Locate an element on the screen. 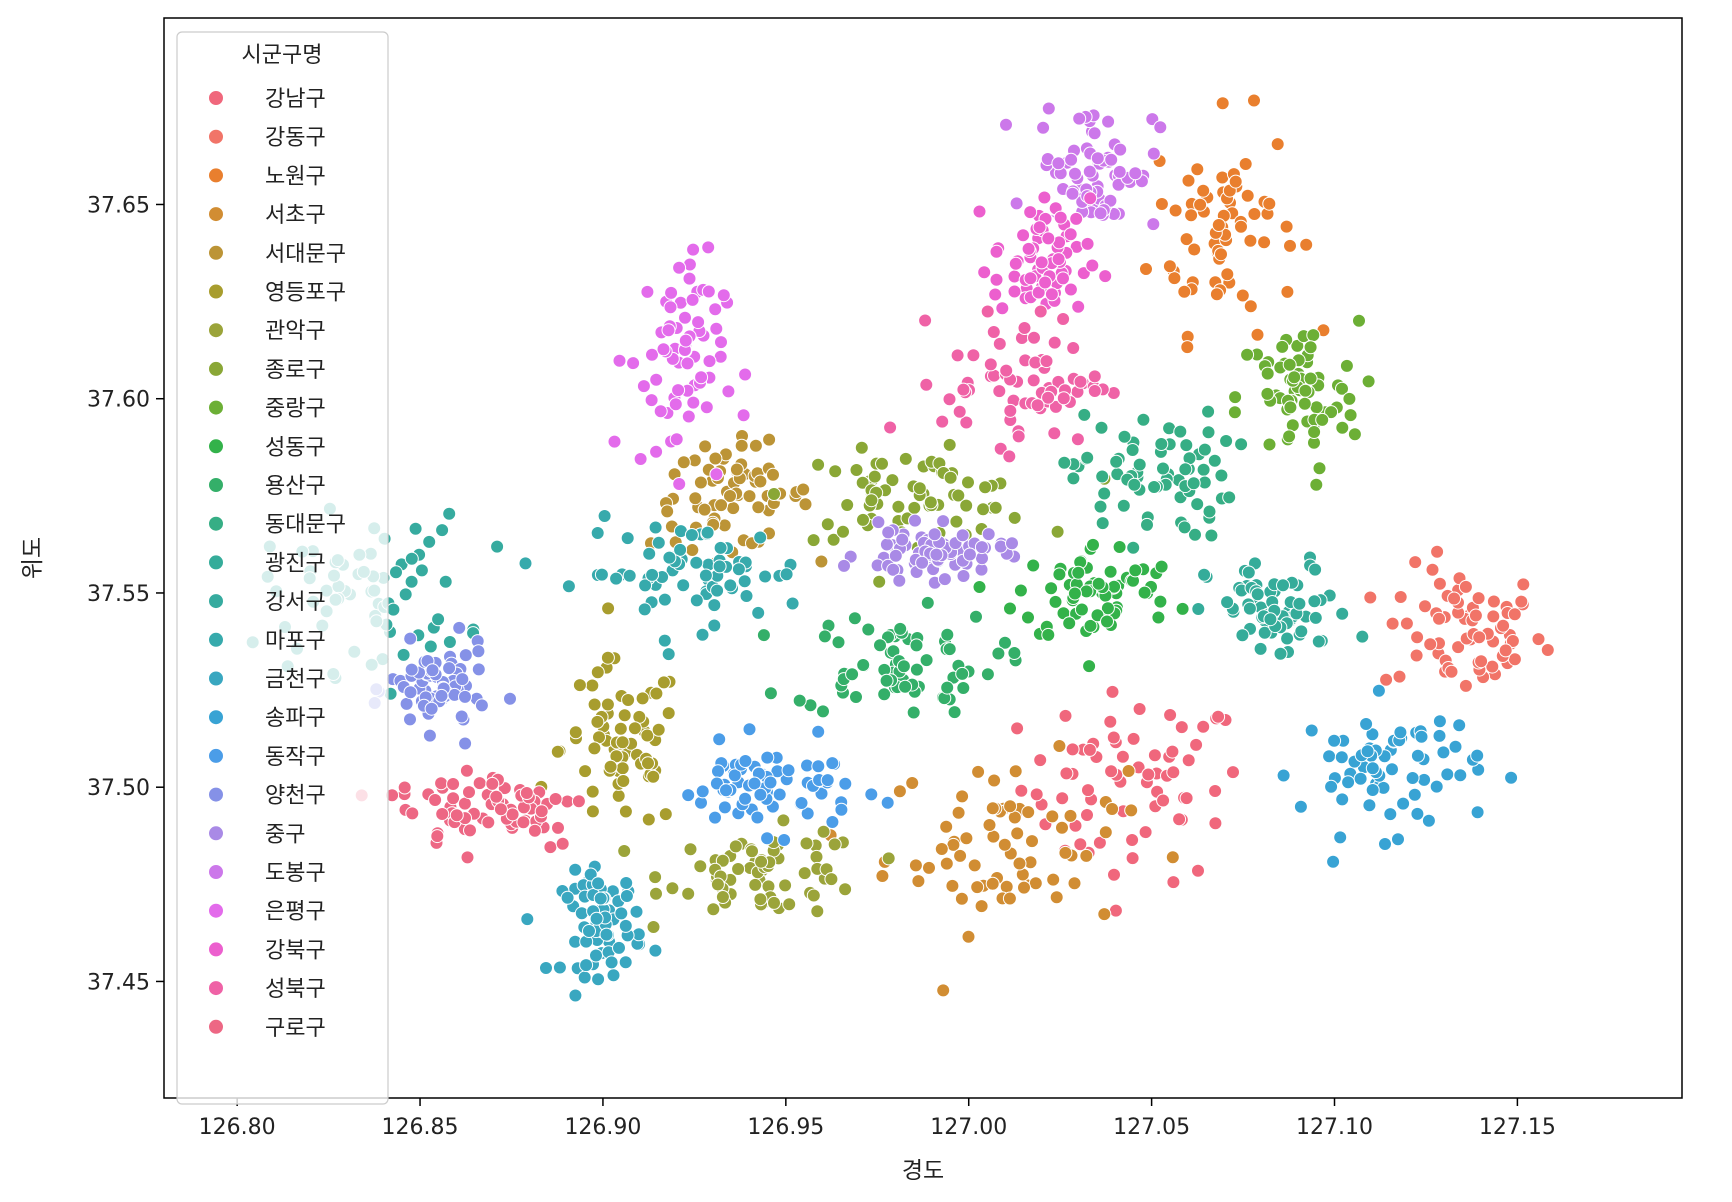  legend-label: 중랑구 is located at coordinates (295, 409).